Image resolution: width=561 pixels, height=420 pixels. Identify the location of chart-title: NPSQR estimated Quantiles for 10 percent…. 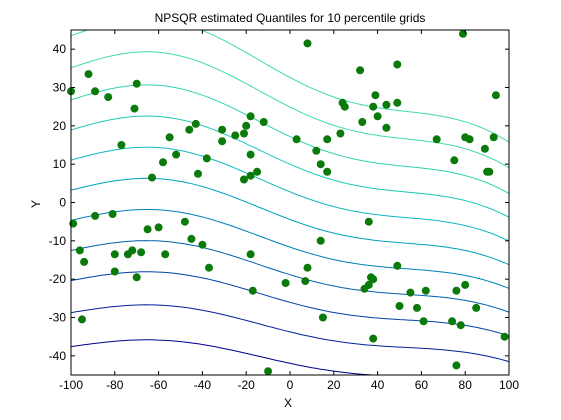
(290, 18).